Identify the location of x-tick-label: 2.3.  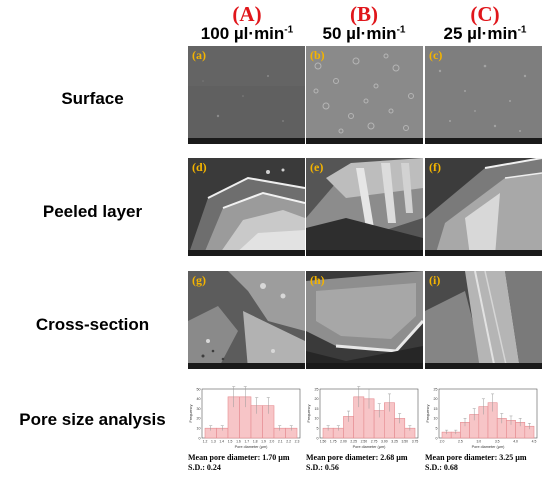
(297, 442).